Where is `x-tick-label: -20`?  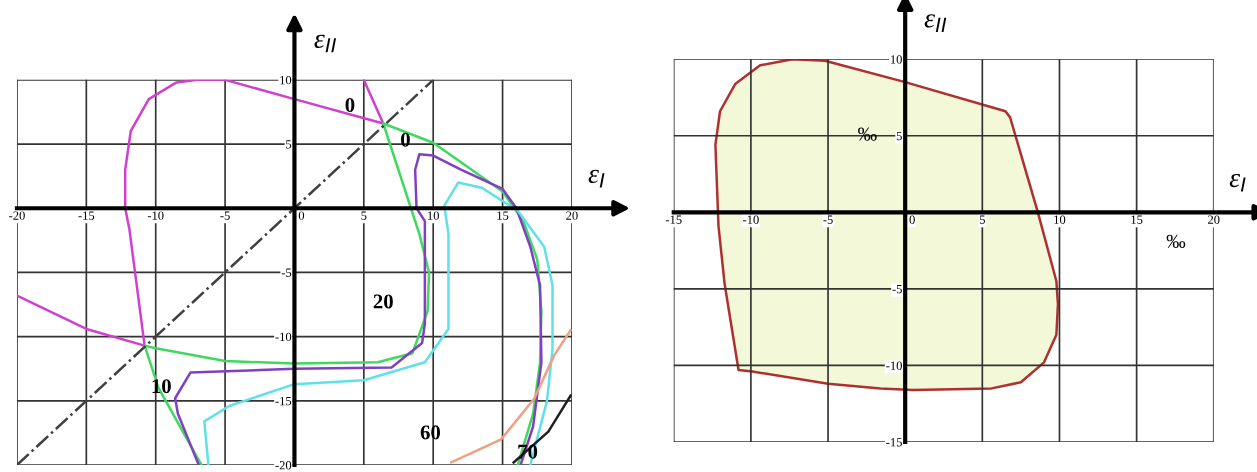 x-tick-label: -20 is located at coordinates (17, 215).